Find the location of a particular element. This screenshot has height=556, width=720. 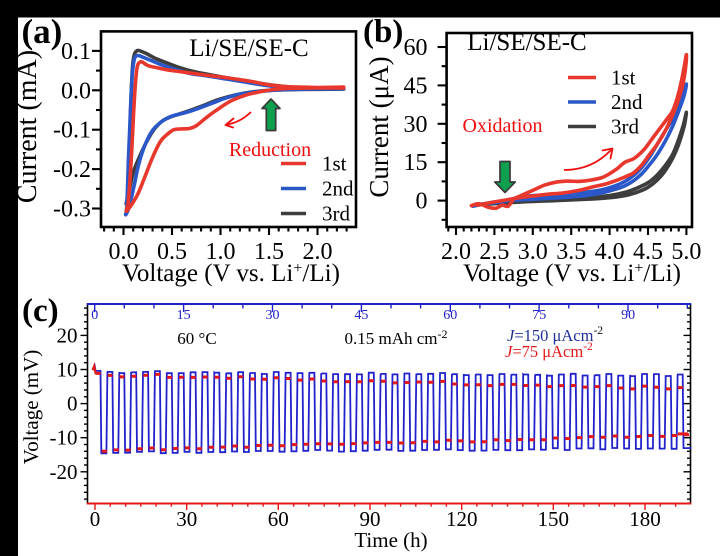

svg-text: 1.5 is located at coordinates (269, 252).